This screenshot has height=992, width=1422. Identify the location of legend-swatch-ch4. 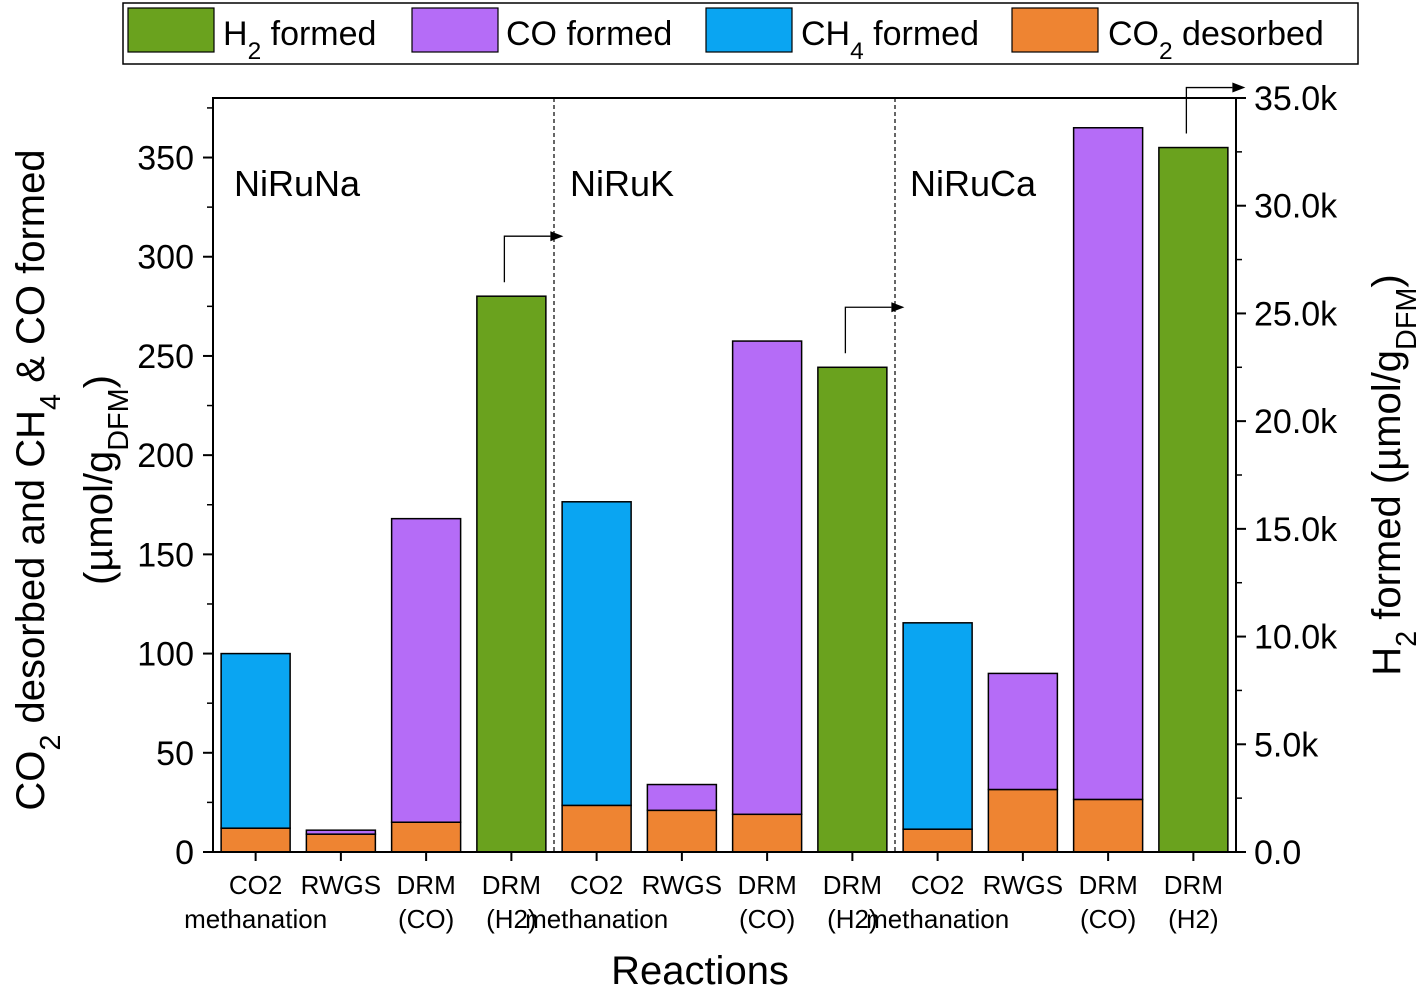
(749, 30).